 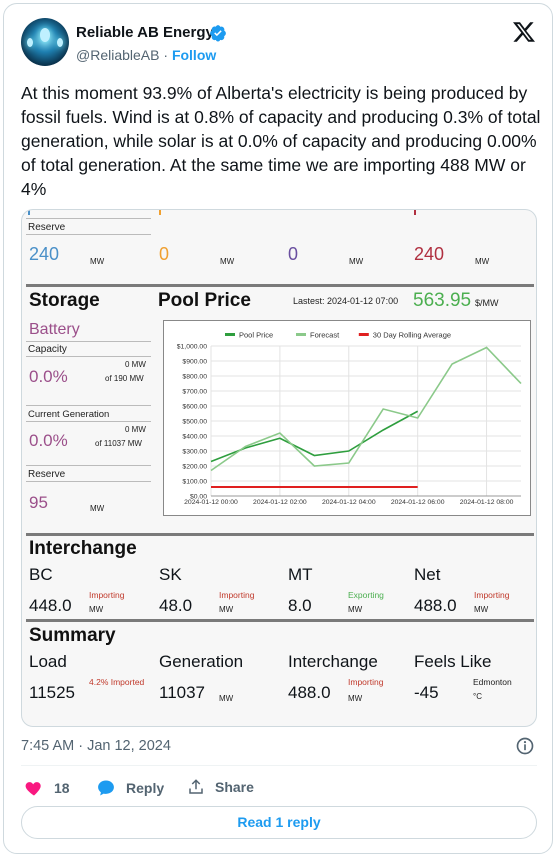 What do you see at coordinates (170, 574) in the screenshot?
I see `interchange-name: SK` at bounding box center [170, 574].